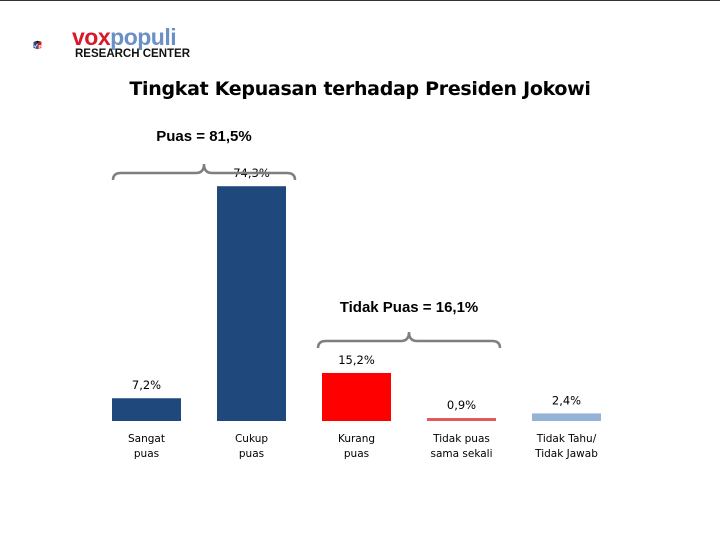 This screenshot has height=537, width=720. Describe the element at coordinates (203, 136) in the screenshot. I see `group-label: Puas = 81,5%` at that location.